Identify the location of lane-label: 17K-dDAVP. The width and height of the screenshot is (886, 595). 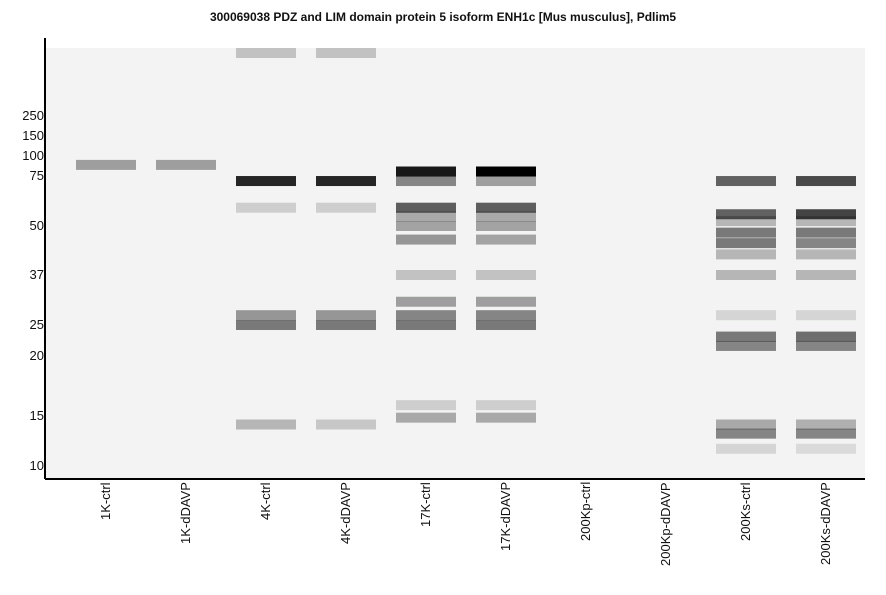
(505, 516).